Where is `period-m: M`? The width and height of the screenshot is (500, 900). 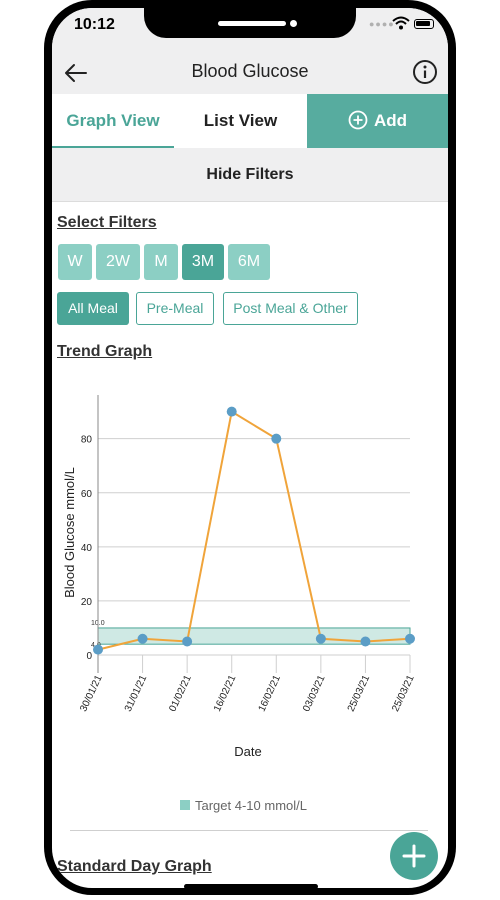 period-m: M is located at coordinates (161, 262).